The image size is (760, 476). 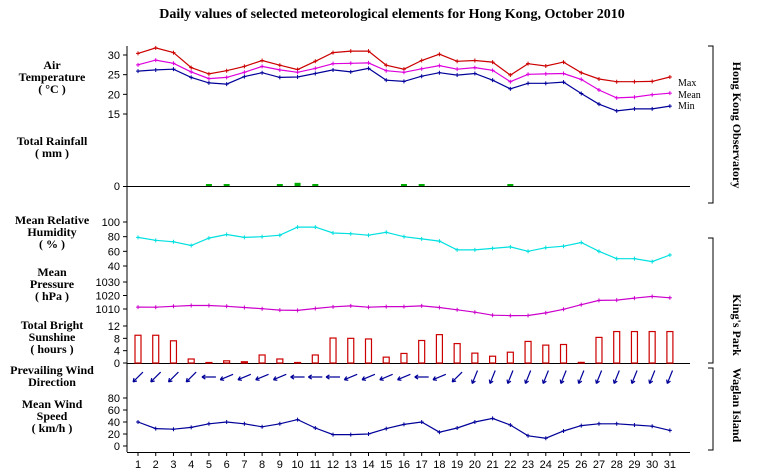 What do you see at coordinates (52, 382) in the screenshot?
I see `prevailing-wind-direction-label: Direction` at bounding box center [52, 382].